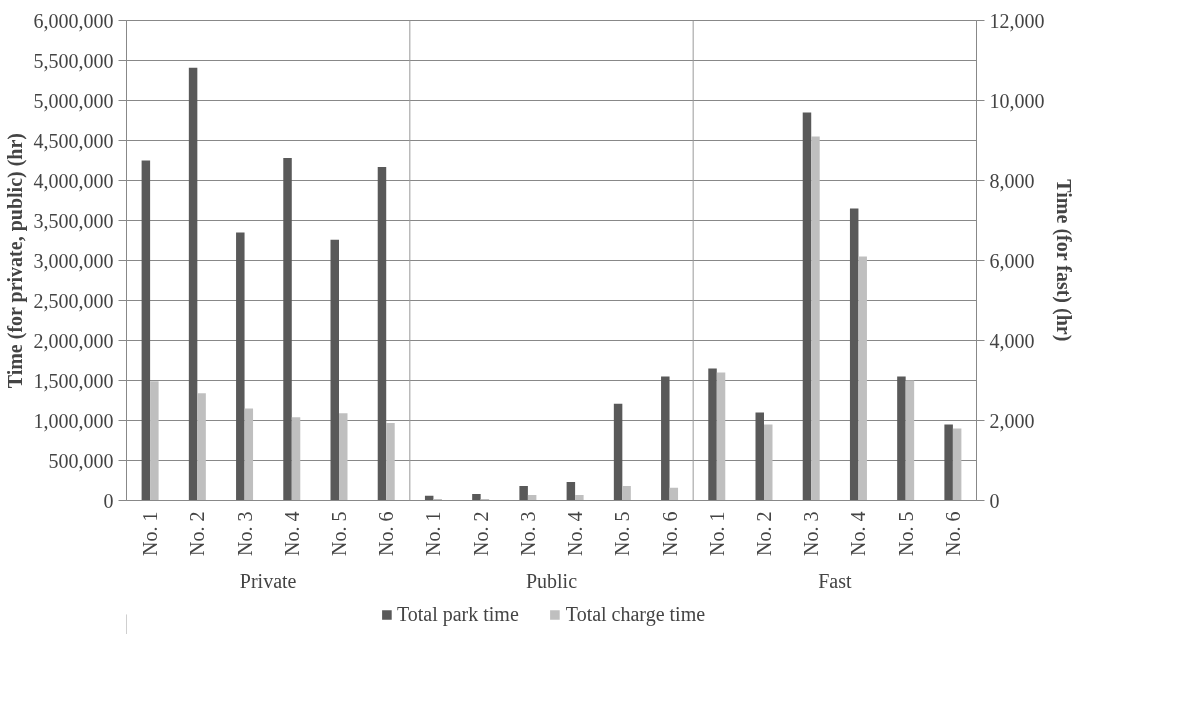  I want to click on y-tick-label: 500,000, so click(81, 460).